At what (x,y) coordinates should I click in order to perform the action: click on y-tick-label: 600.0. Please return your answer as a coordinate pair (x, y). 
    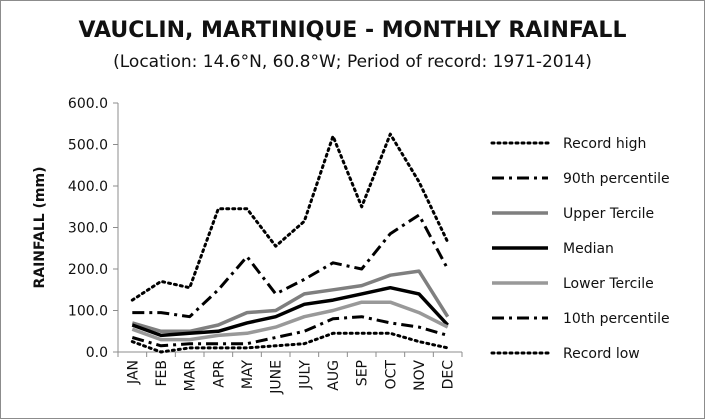
    Looking at the image, I should click on (88, 104).